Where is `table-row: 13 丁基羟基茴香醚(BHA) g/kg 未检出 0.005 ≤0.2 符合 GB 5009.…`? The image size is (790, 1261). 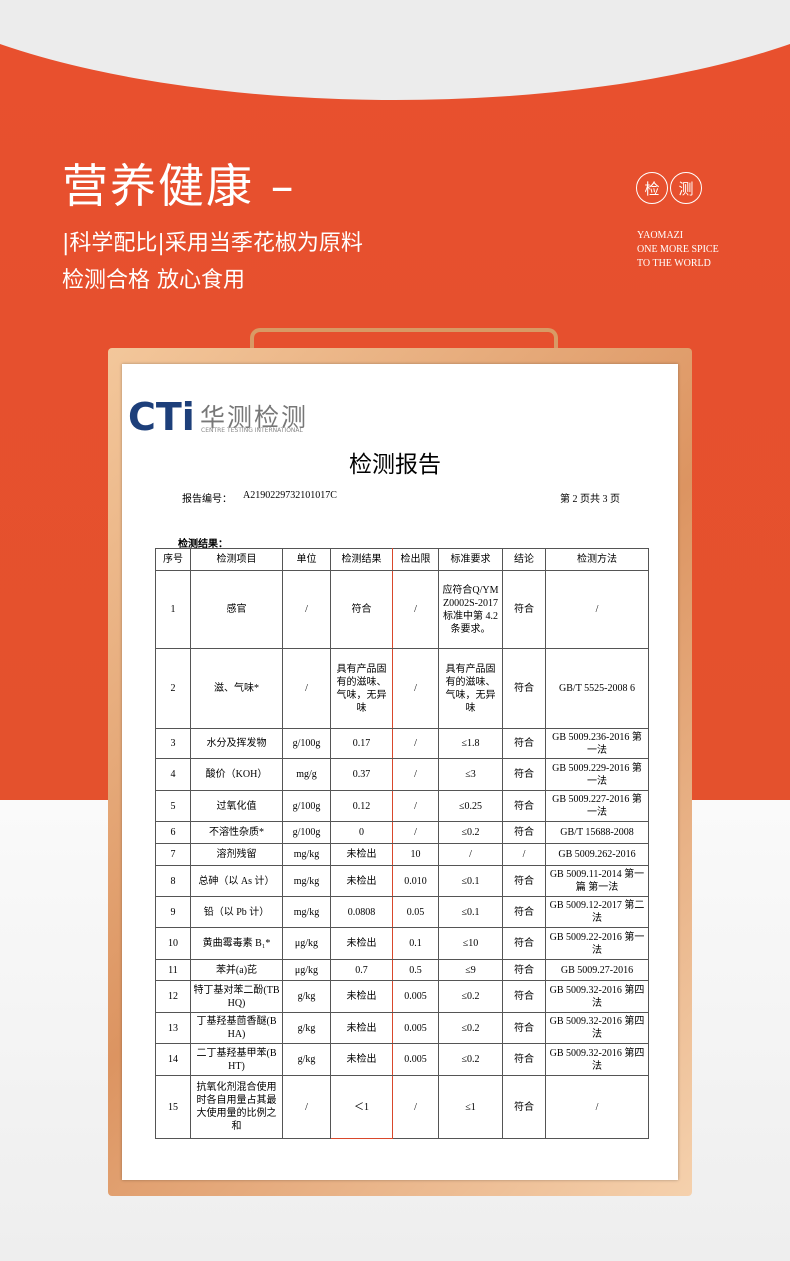 table-row: 13 丁基羟基茴香醚(BHA) g/kg 未检出 0.005 ≤0.2 符合 GB 5009.… is located at coordinates (402, 1028).